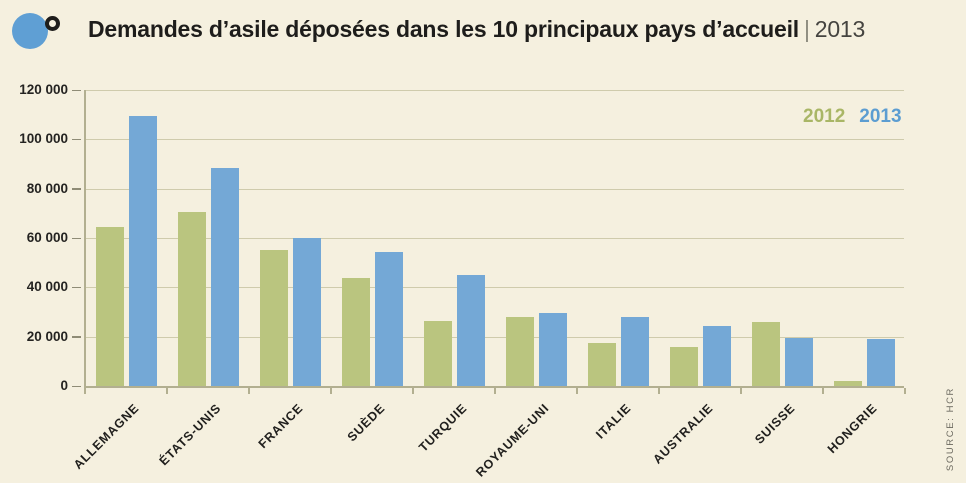 The height and width of the screenshot is (483, 966). Describe the element at coordinates (274, 318) in the screenshot. I see `bar-2012-france` at that location.